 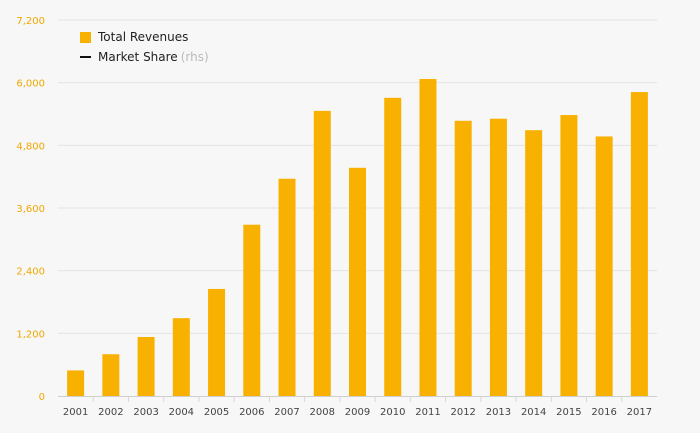 What do you see at coordinates (217, 342) in the screenshot?
I see `bar-2005` at bounding box center [217, 342].